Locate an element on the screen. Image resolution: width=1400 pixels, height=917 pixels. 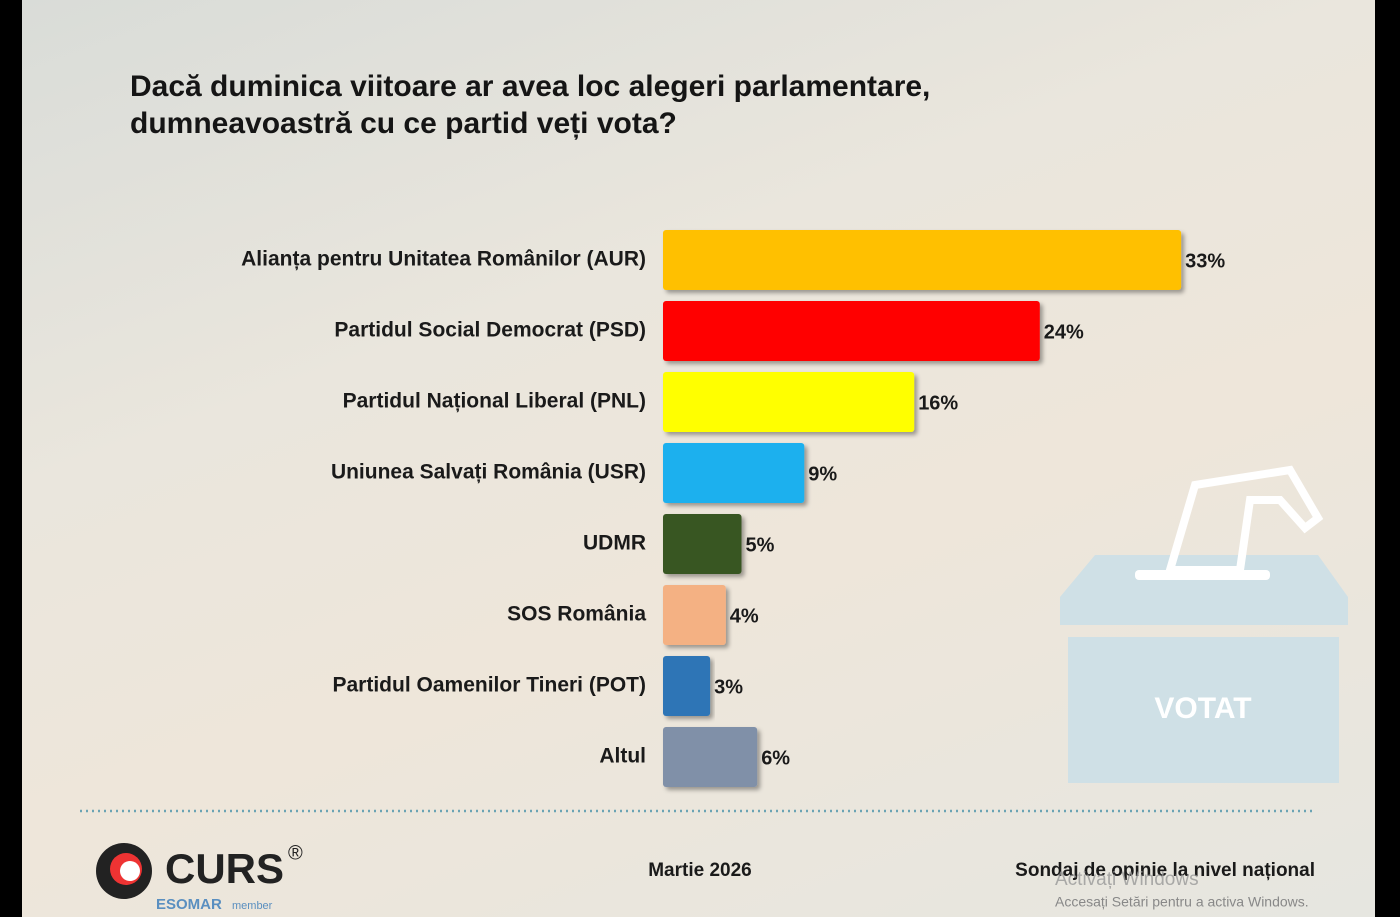
logo: CURS ® ESOMAR member is located at coordinates (199, 877).